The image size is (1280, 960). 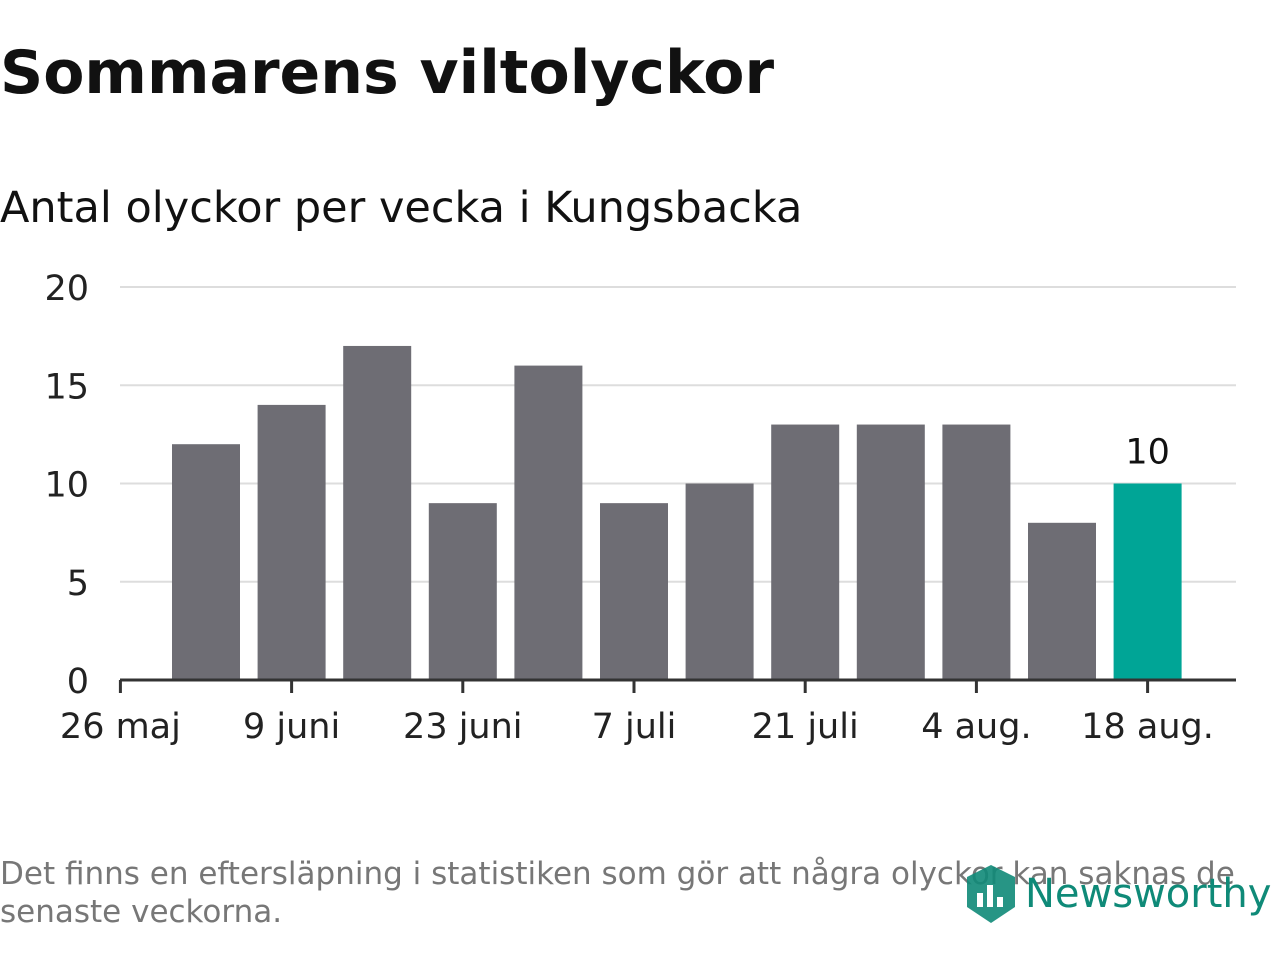 What do you see at coordinates (66, 289) in the screenshot?
I see `y-tick-label: 20` at bounding box center [66, 289].